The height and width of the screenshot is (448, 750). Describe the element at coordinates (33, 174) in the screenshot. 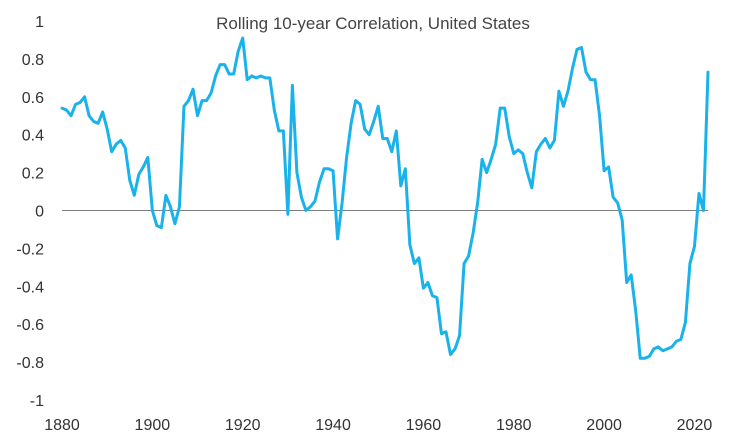

I see `y-tick-label: 0.2` at that location.